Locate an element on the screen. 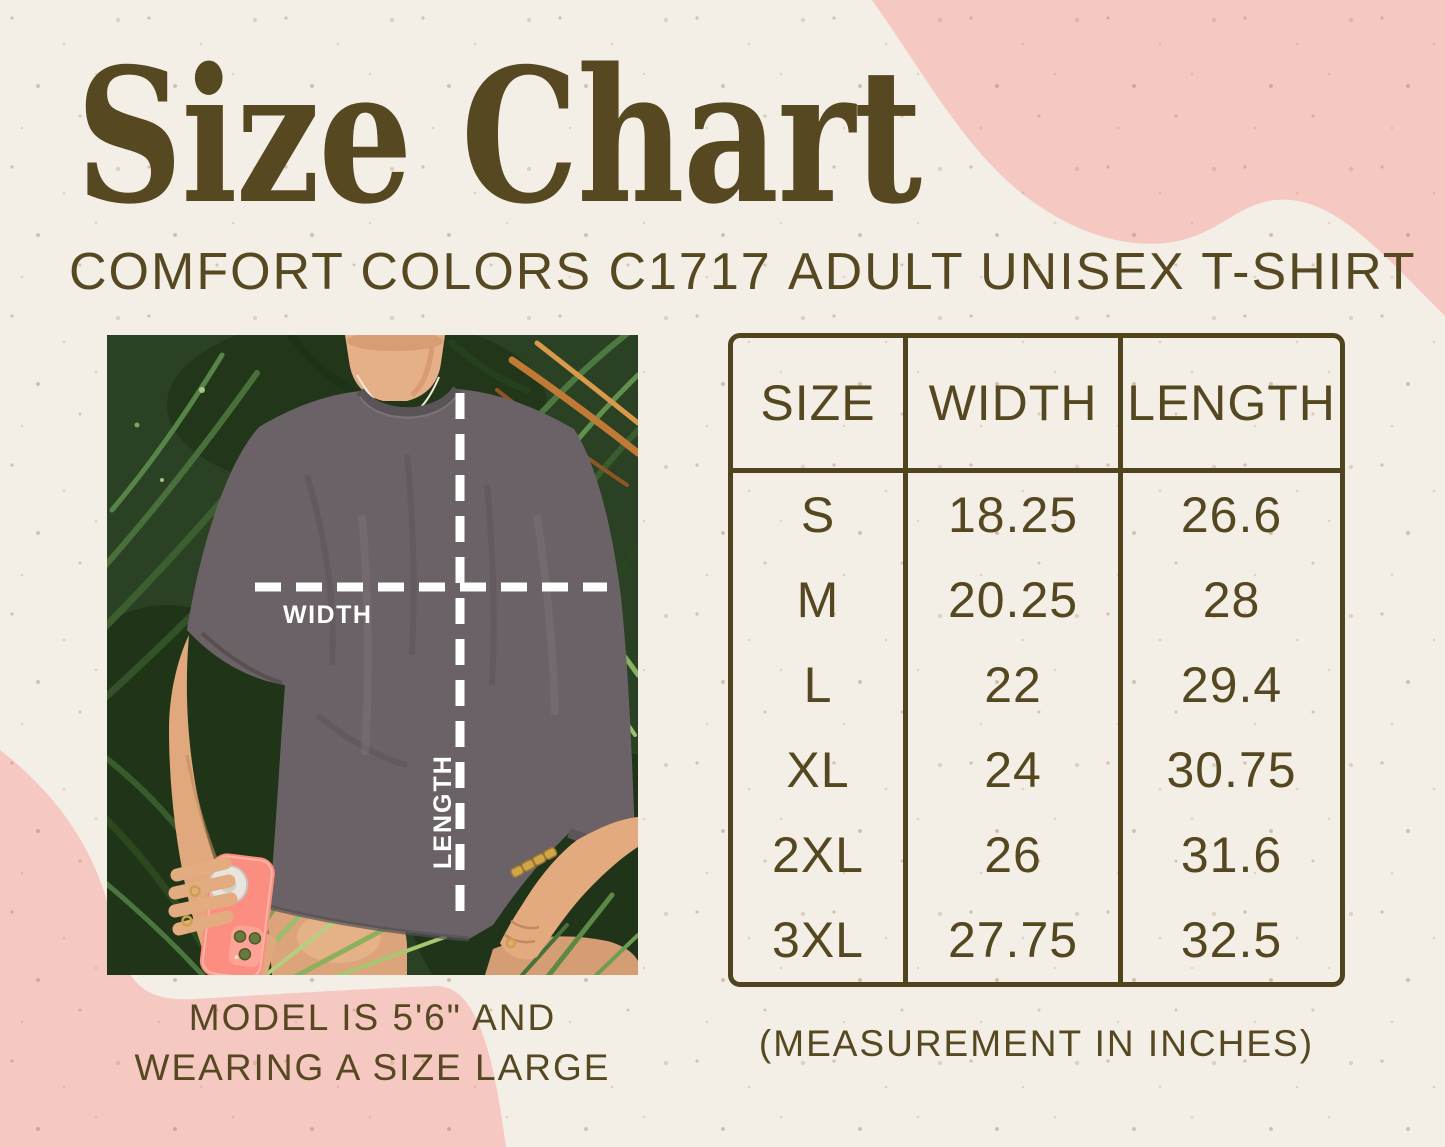 The height and width of the screenshot is (1147, 1445). size-cell: 2XL is located at coordinates (818, 854).